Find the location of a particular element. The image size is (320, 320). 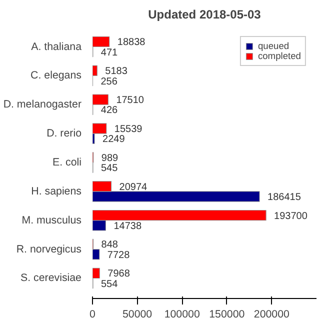

data-label: 14738 is located at coordinates (128, 226).